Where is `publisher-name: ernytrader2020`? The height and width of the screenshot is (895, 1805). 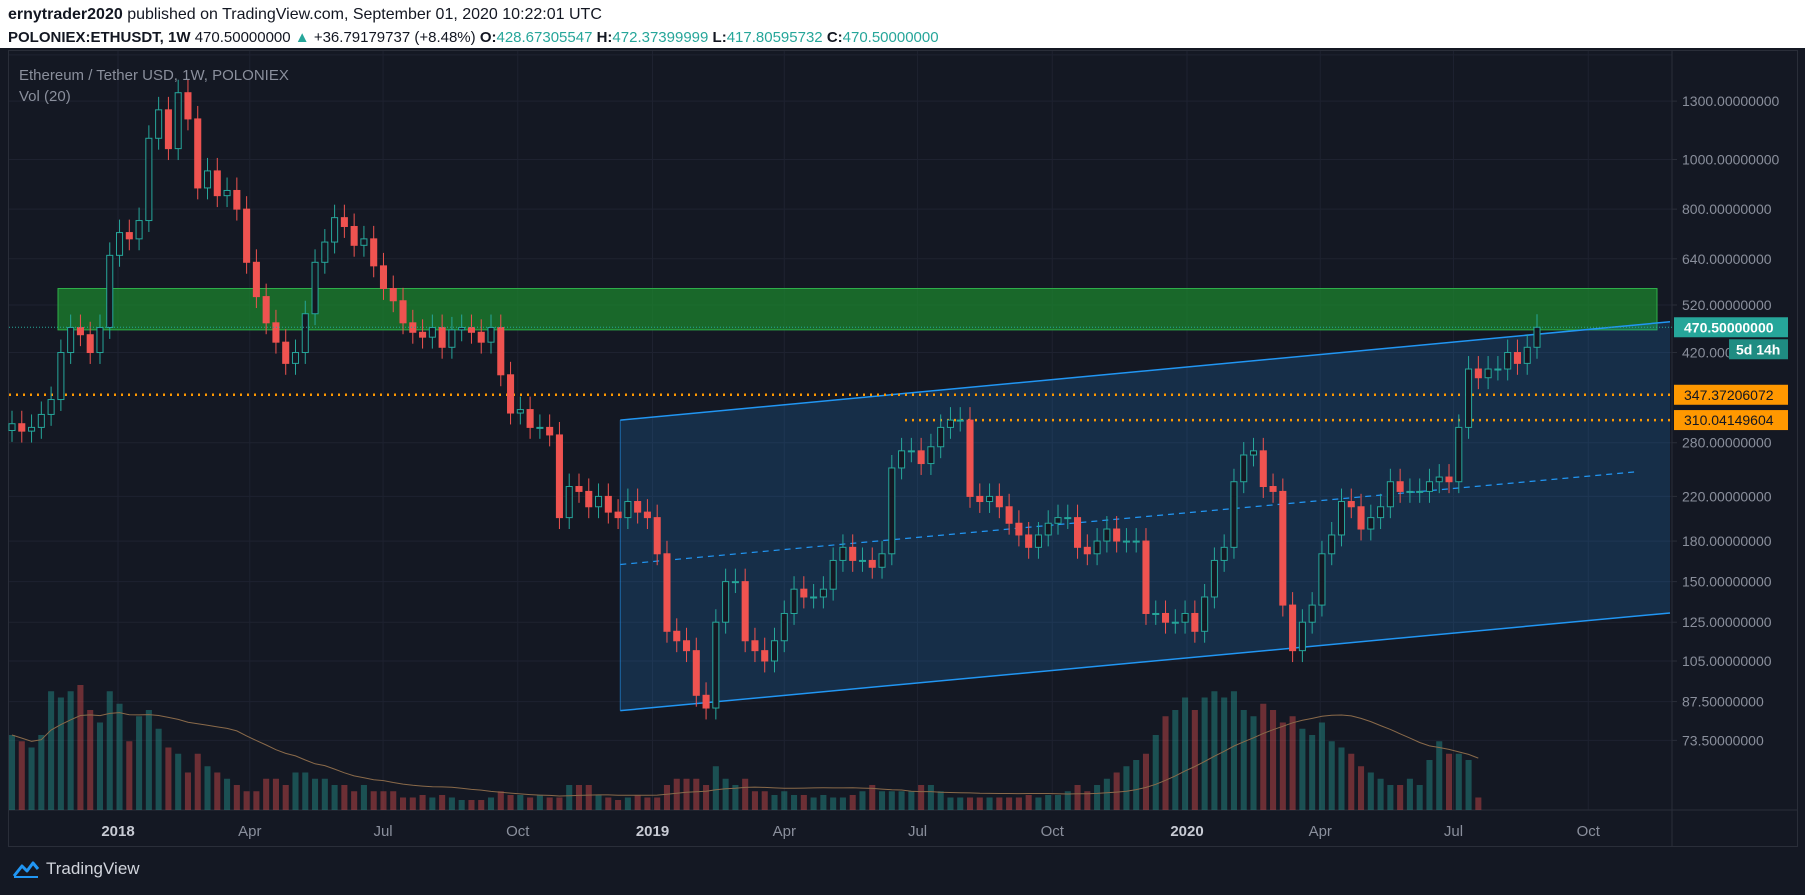 publisher-name: ernytrader2020 is located at coordinates (65, 14).